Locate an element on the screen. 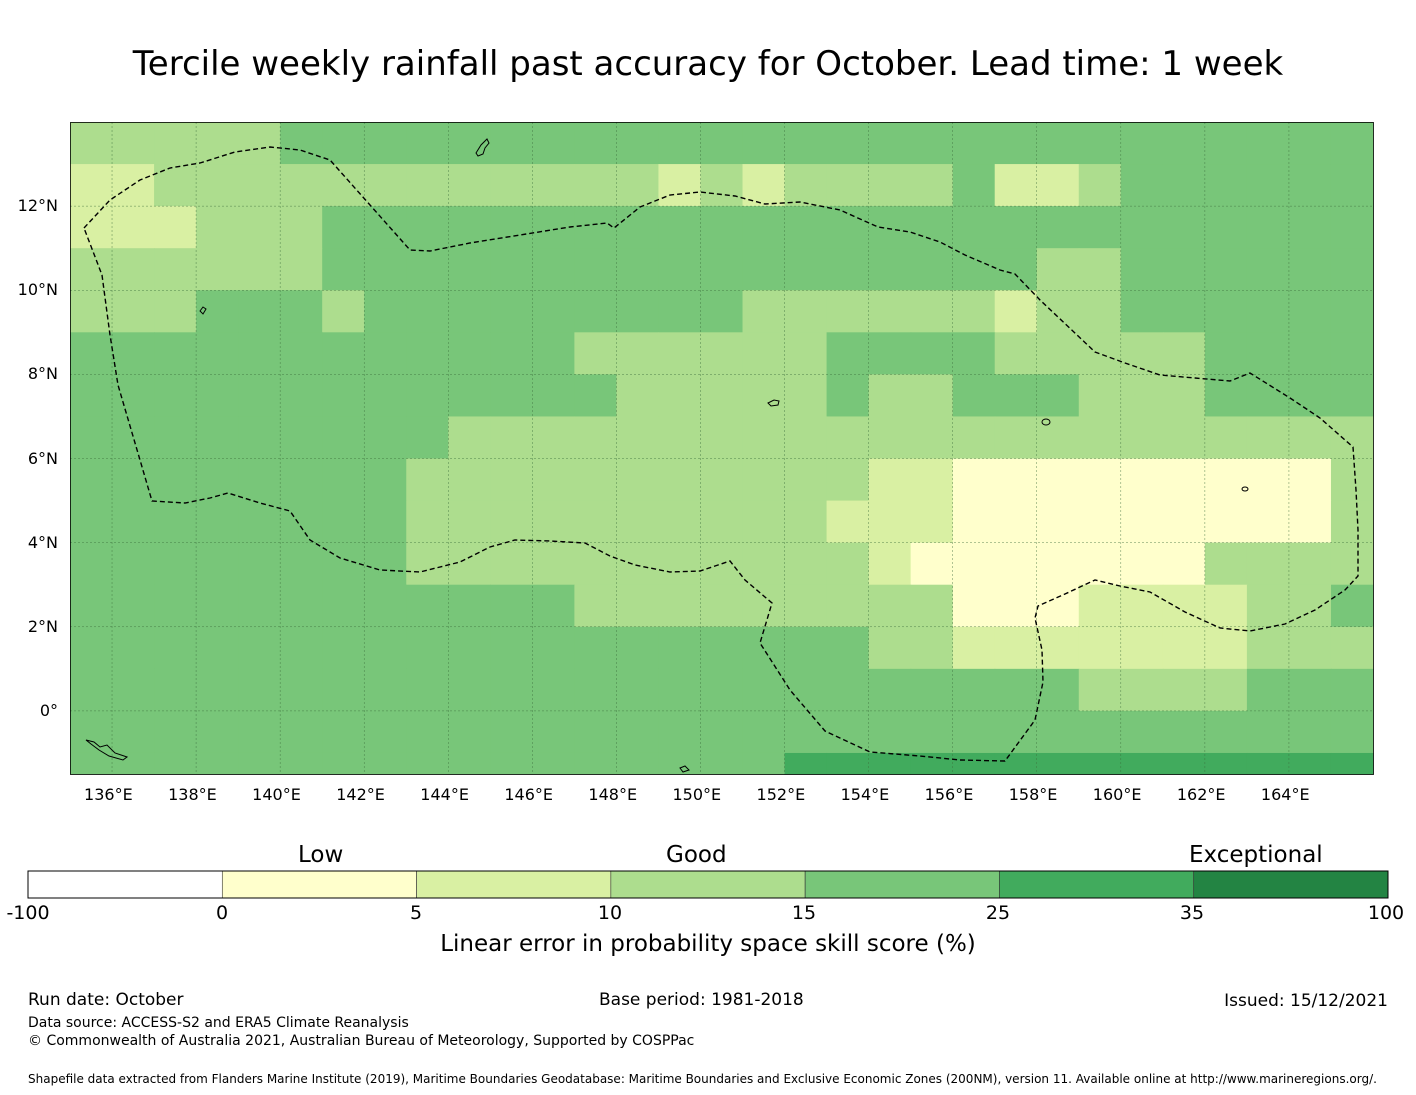 This screenshot has height=1095, width=1416. lon-tick-label: 138°E is located at coordinates (192, 794).